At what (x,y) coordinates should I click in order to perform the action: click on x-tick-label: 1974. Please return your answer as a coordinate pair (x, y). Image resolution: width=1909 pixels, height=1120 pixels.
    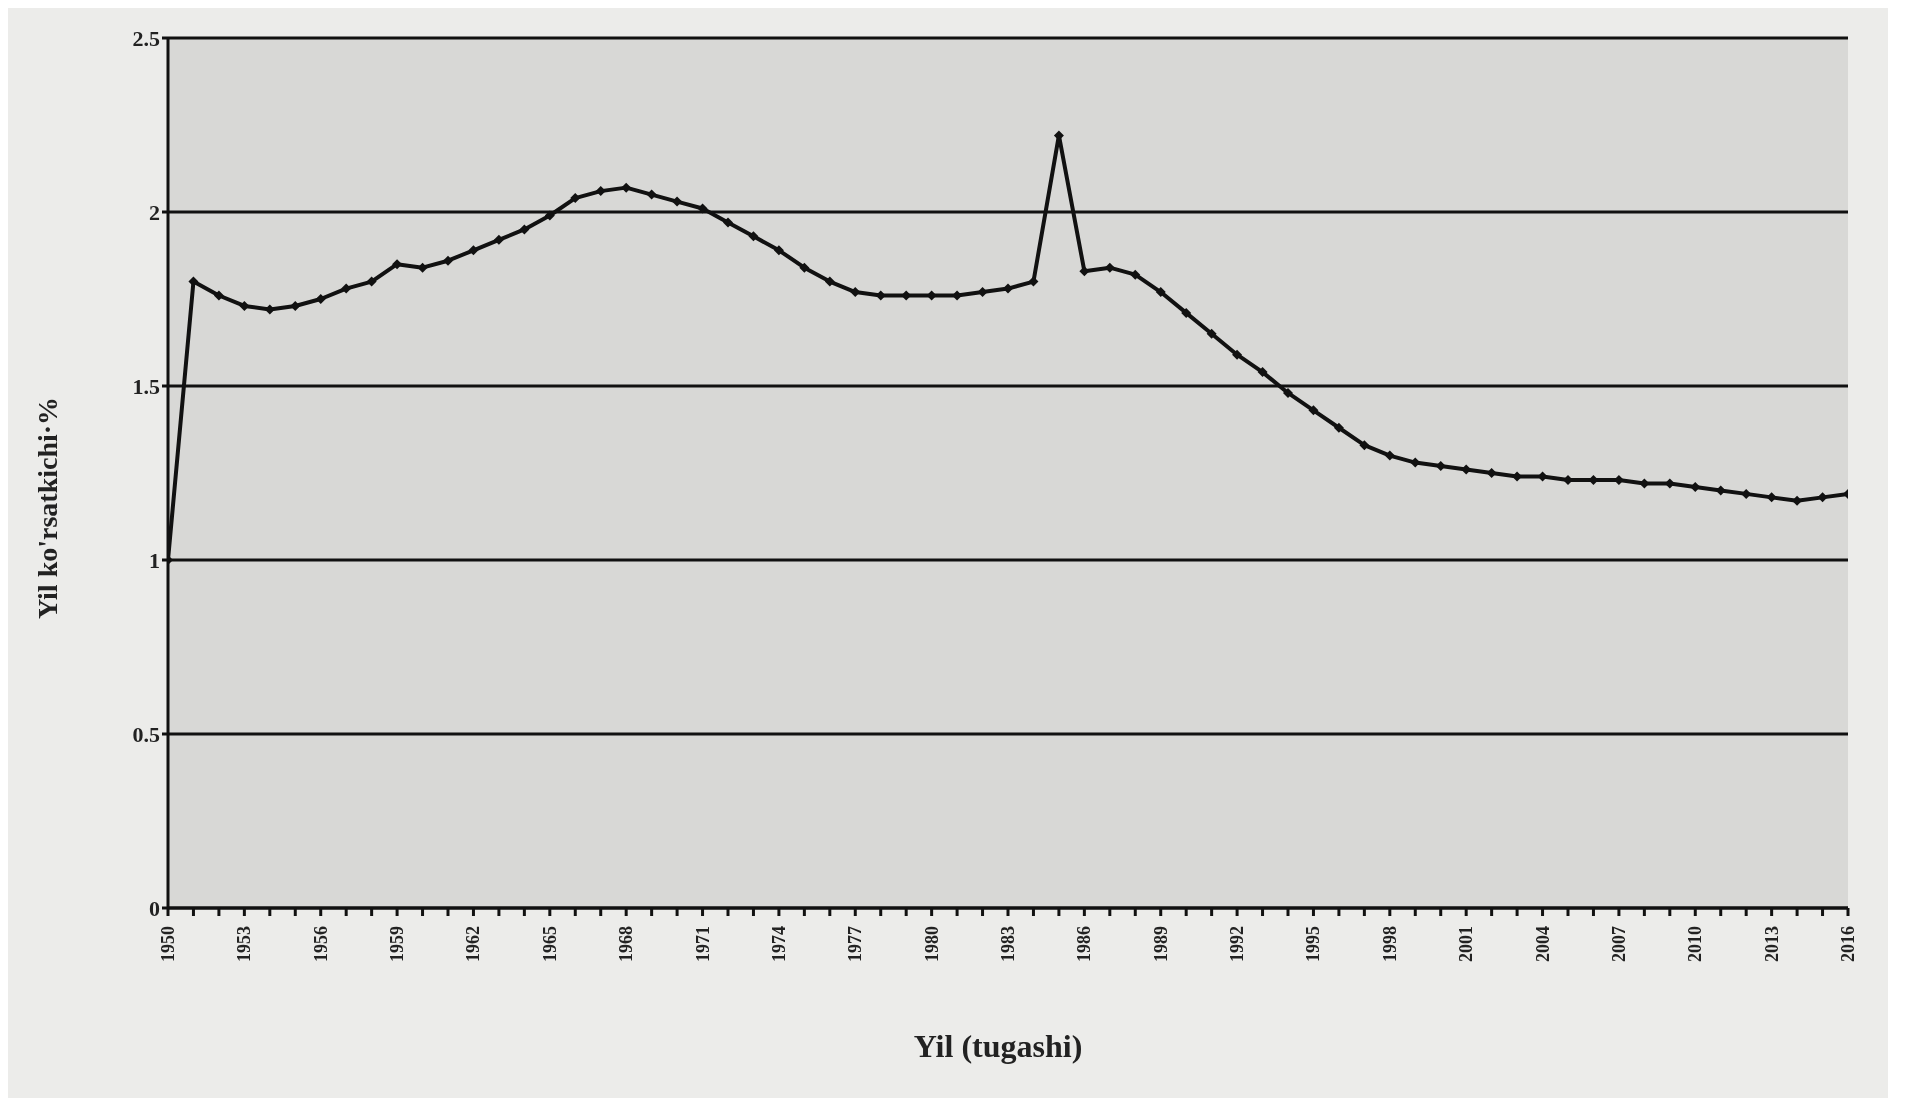
    Looking at the image, I should click on (778, 944).